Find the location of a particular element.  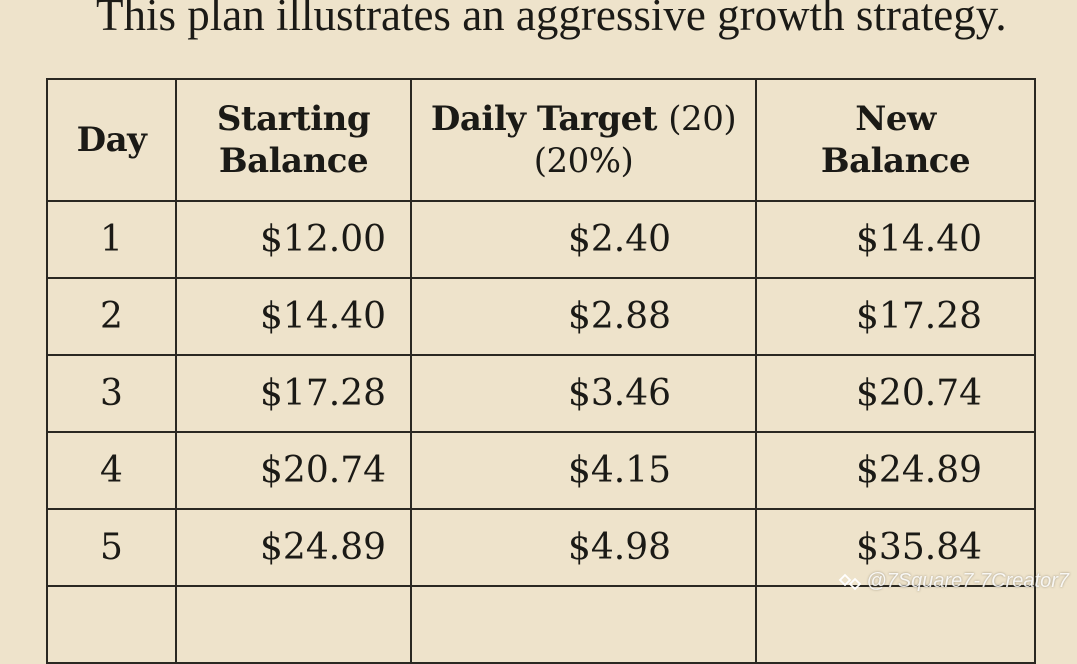

cell-new-balance: $14.40 is located at coordinates (895, 239).